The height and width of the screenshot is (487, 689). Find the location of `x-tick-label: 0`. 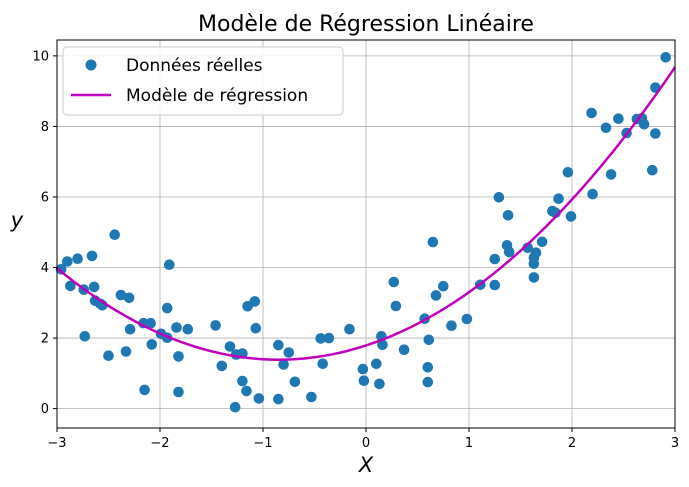

x-tick-label: 0 is located at coordinates (366, 443).